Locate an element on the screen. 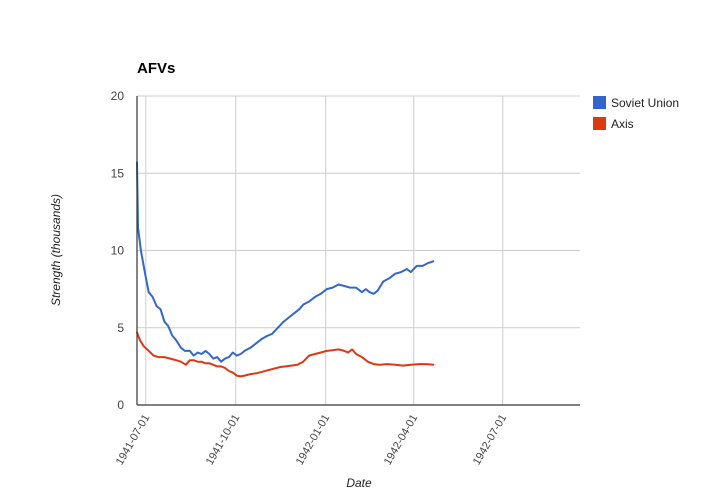 The width and height of the screenshot is (717, 501). legend-item-axis: Axis is located at coordinates (613, 124).